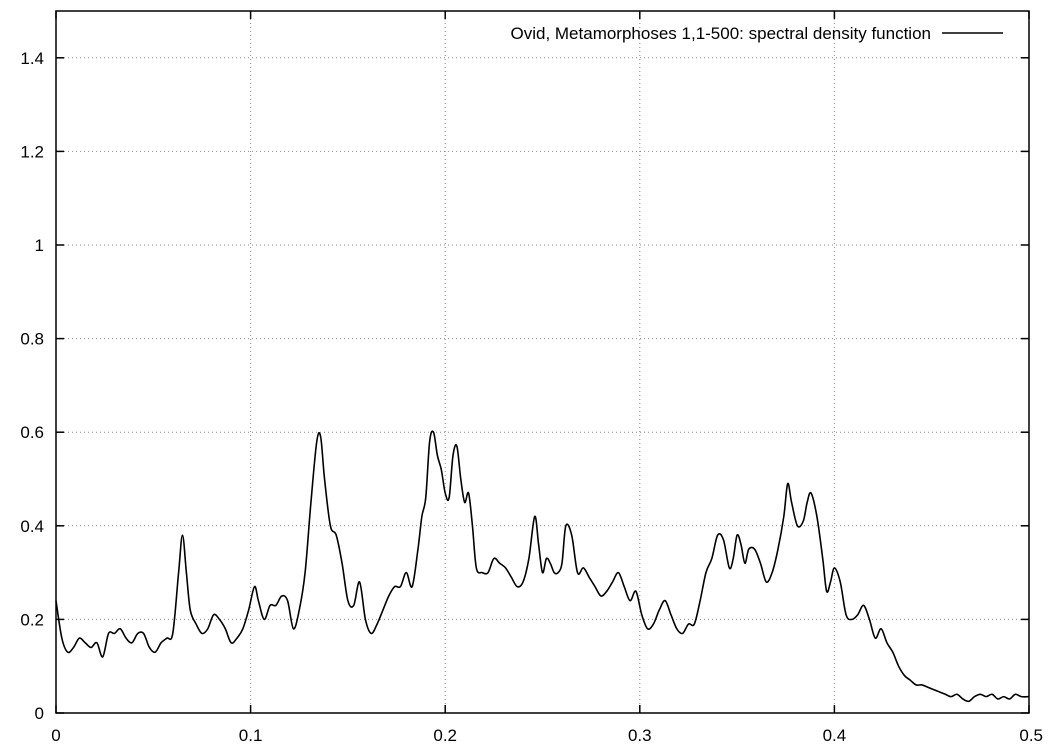 Image resolution: width=1051 pixels, height=747 pixels. I want to click on y-tick-label: 1.2, so click(32, 151).